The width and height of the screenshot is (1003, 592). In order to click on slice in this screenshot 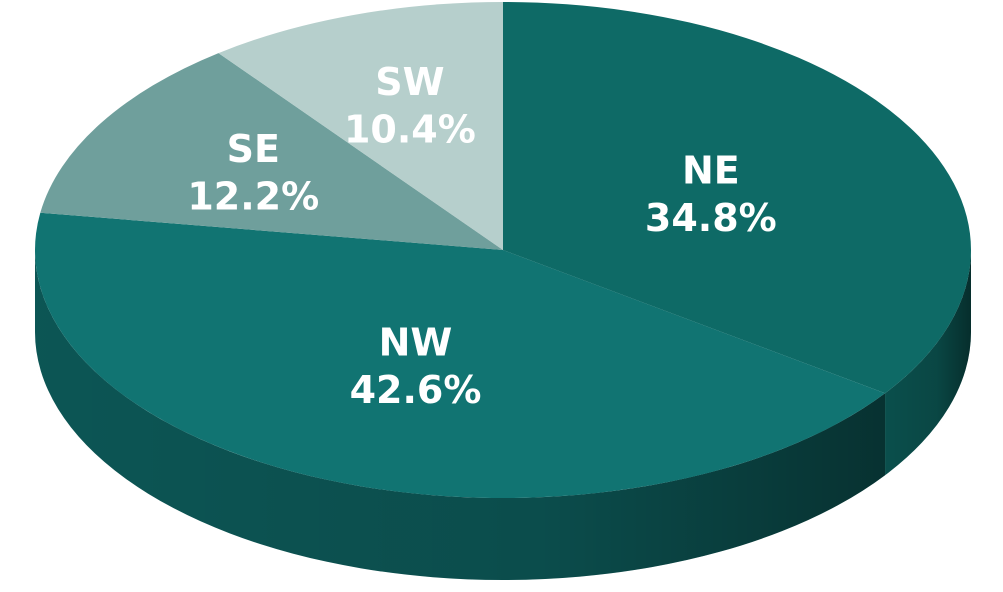, I will do `click(360, 126)`.